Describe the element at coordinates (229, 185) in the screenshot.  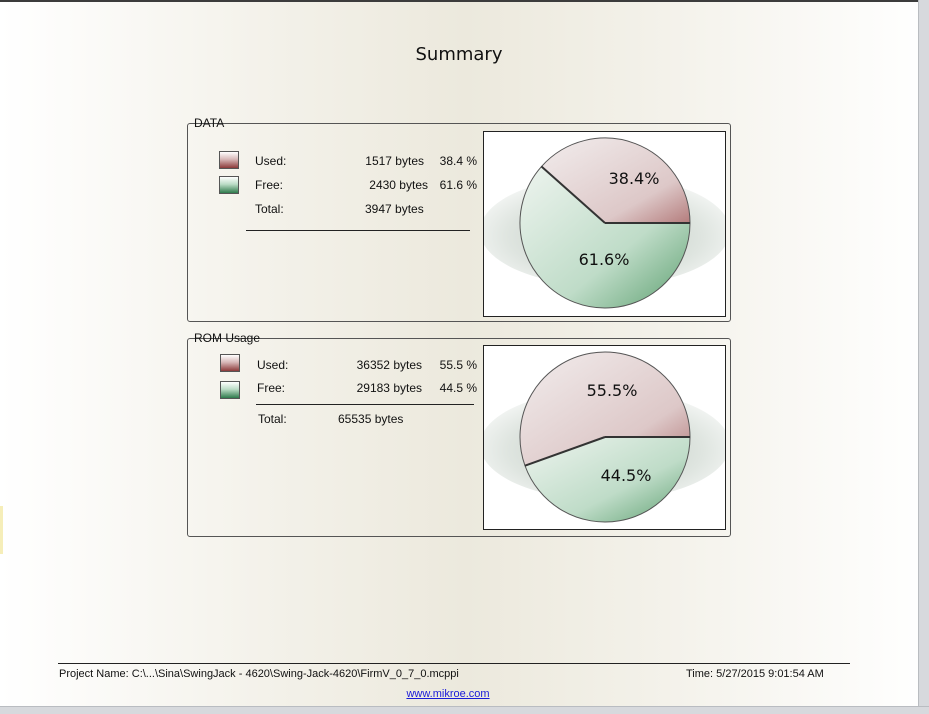
I see `free-swatch-data` at that location.